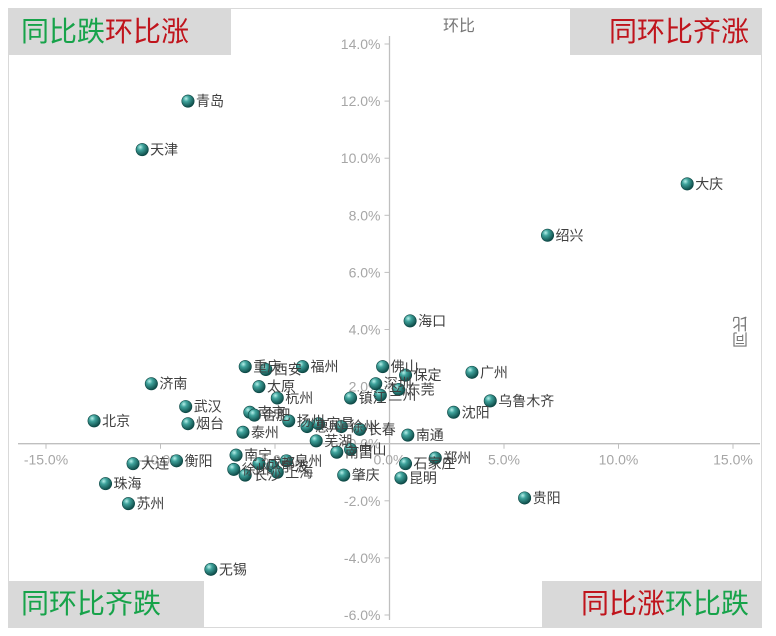 Image resolution: width=776 pixels, height=636 pixels. What do you see at coordinates (276, 416) in the screenshot?
I see `point-label: 合肥` at bounding box center [276, 416].